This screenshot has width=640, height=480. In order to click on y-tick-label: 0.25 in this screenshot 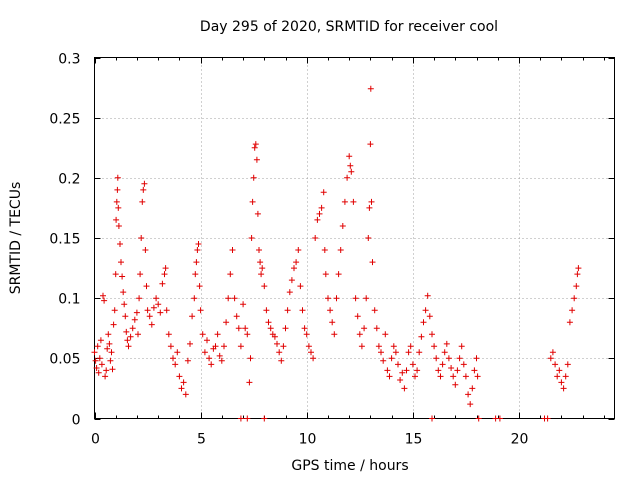, I will do `click(64, 120)`.